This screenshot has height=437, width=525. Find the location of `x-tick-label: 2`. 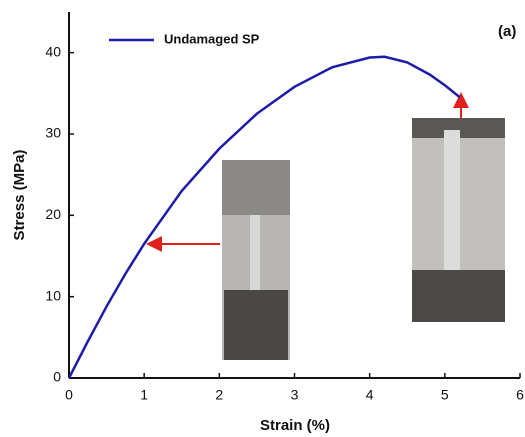

x-tick-label: 2 is located at coordinates (219, 395).